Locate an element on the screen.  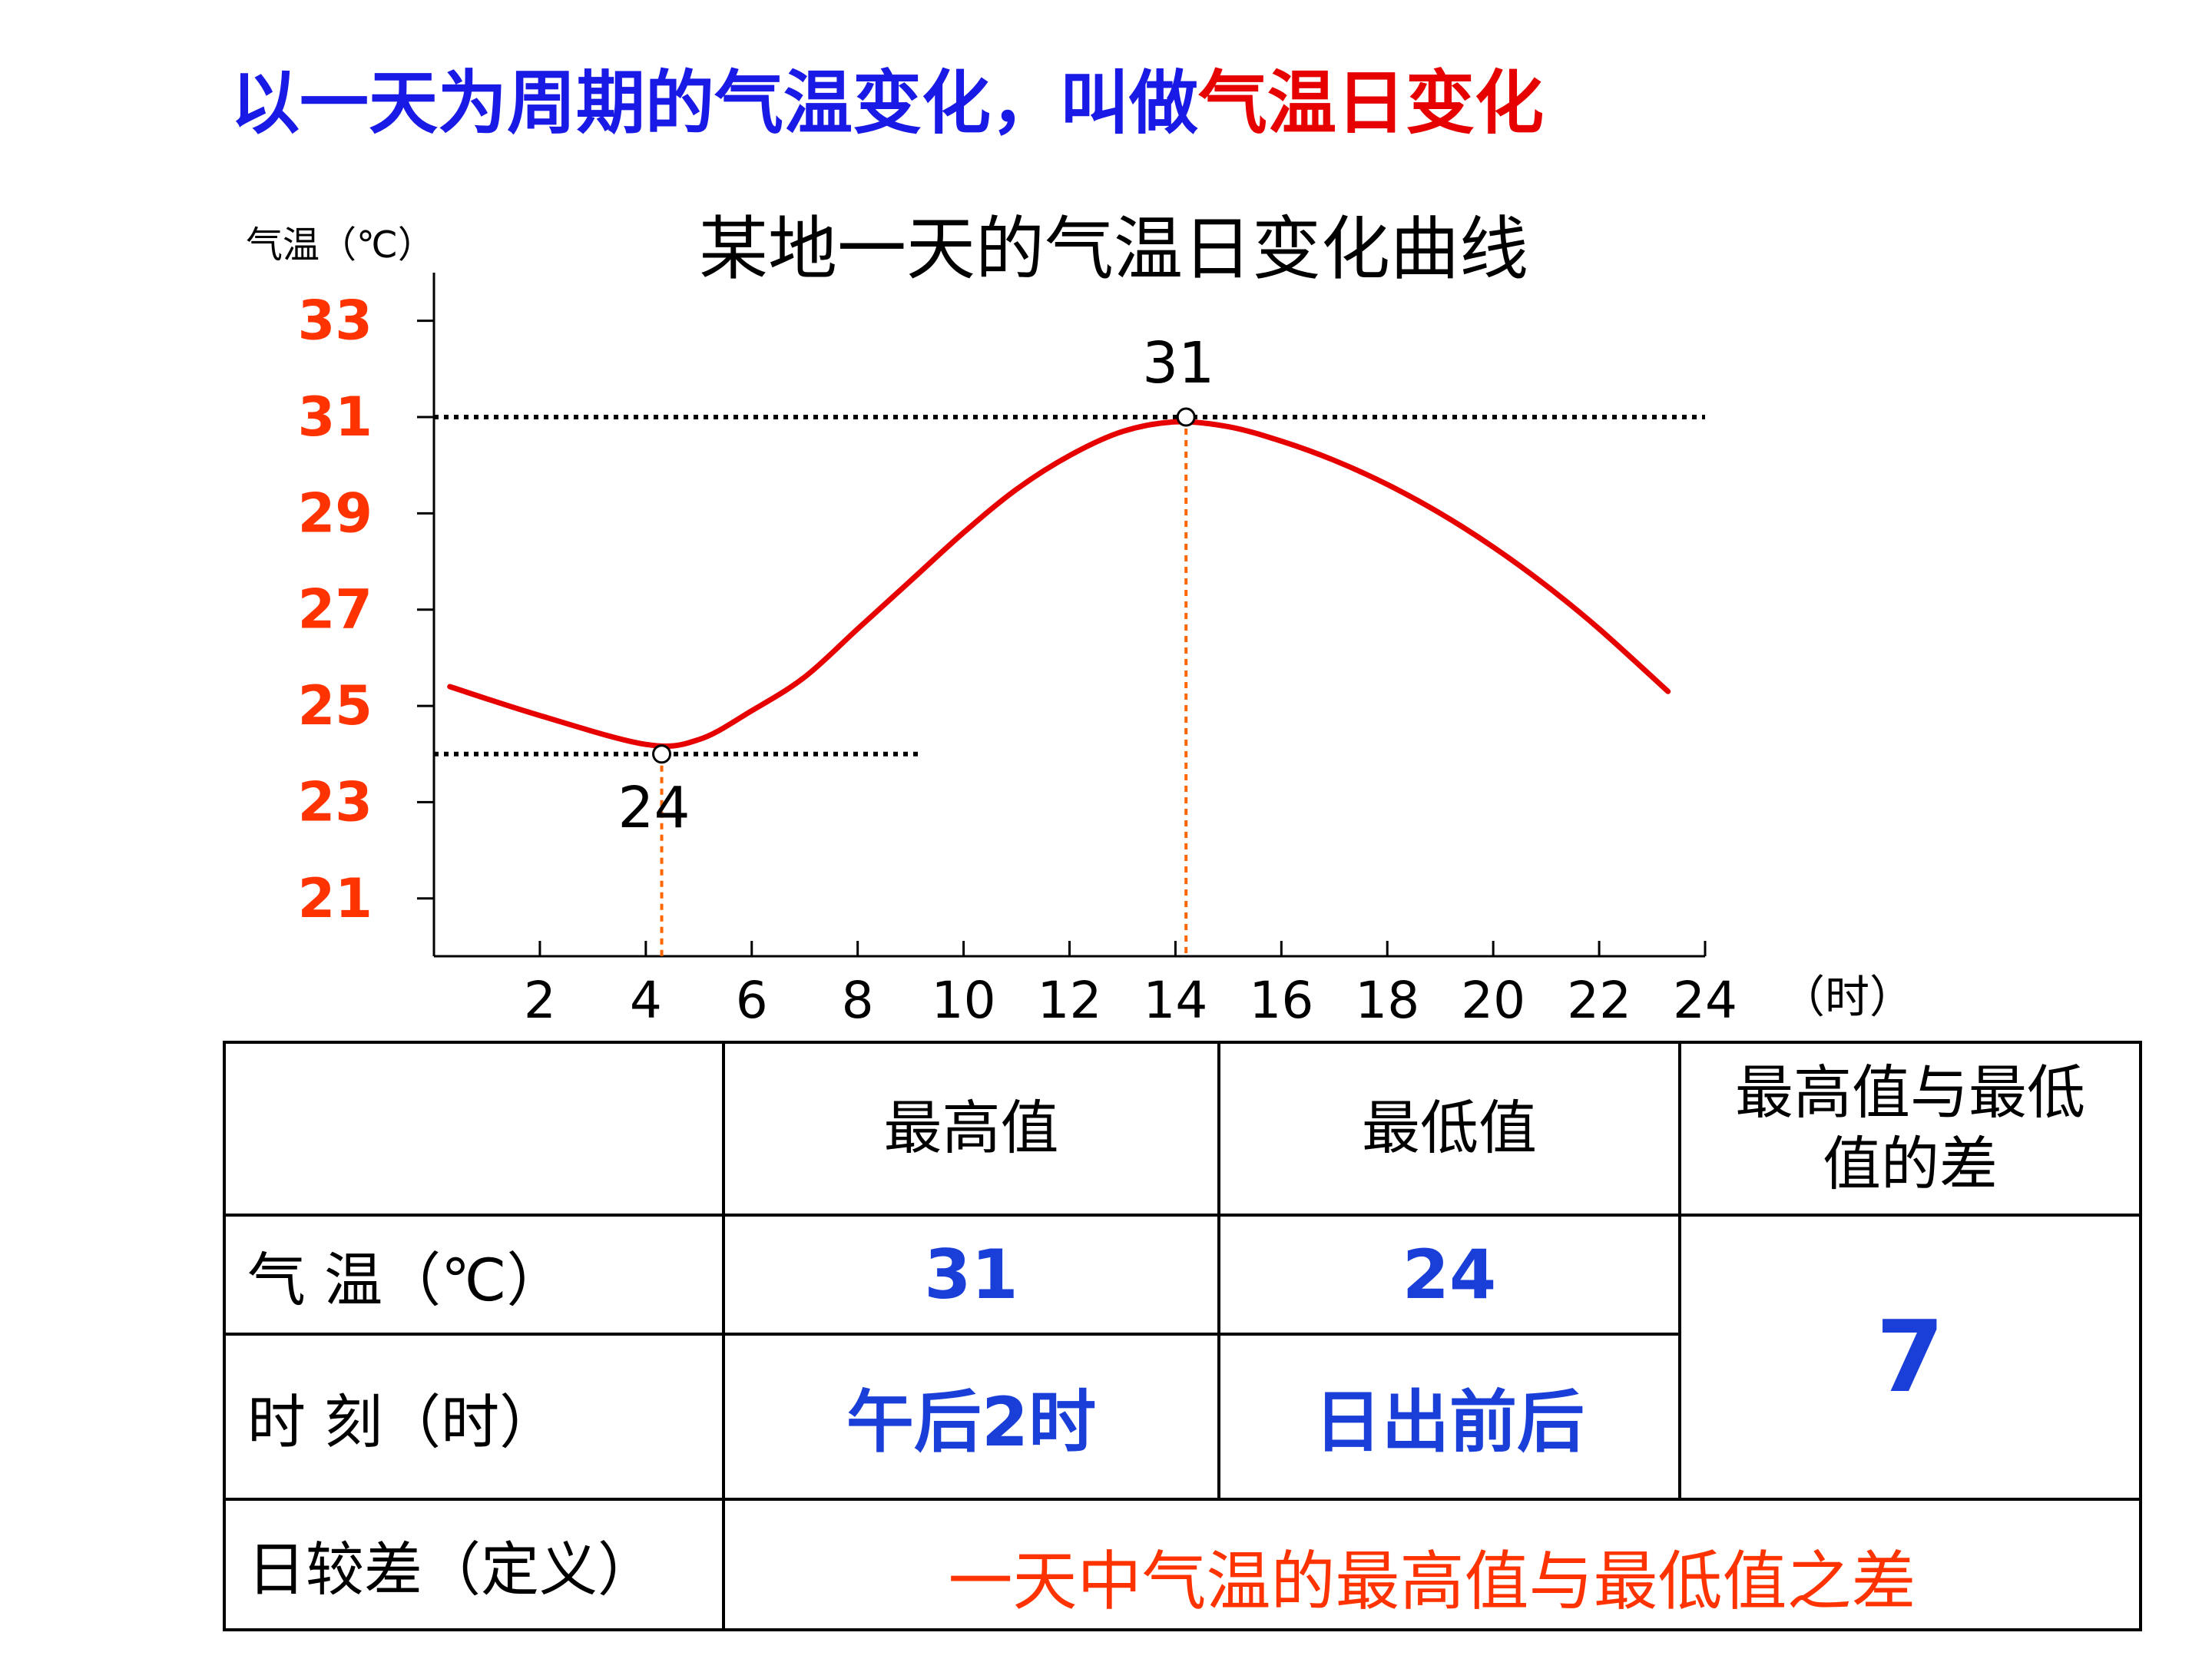
table-row-daily-range: 日较差（定义） 一天中气温的最高值与最低值之差 is located at coordinates (1182, 1565).